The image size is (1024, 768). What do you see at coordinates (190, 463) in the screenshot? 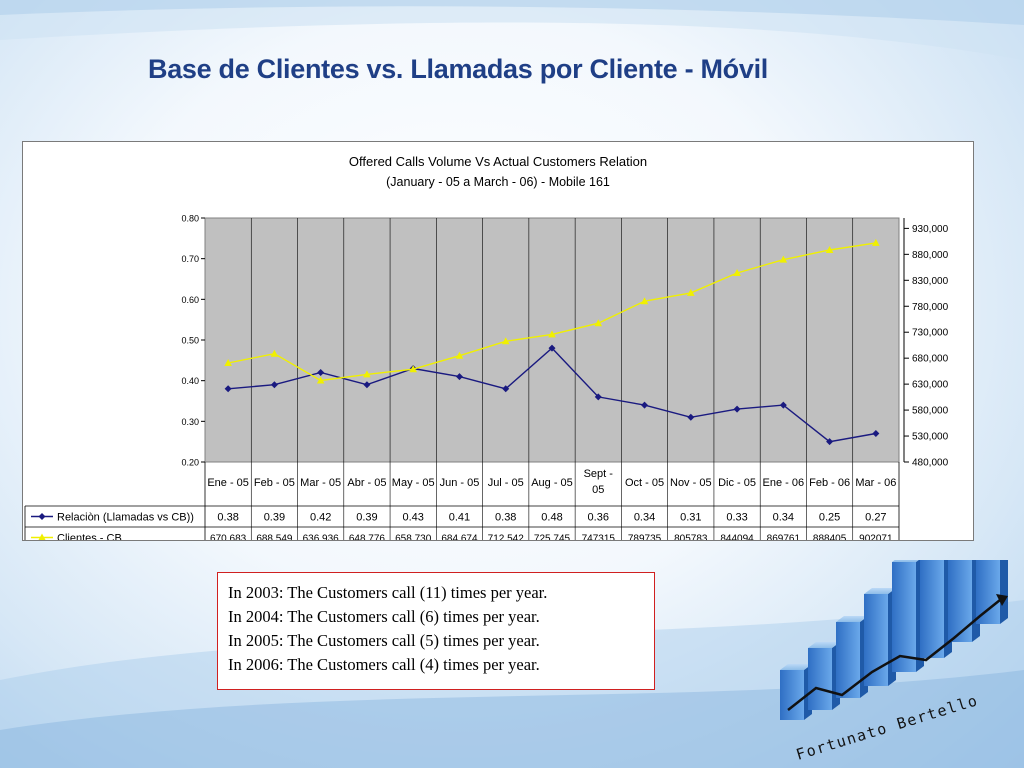
I see `left-axis-tick-label: 0.20` at bounding box center [190, 463].